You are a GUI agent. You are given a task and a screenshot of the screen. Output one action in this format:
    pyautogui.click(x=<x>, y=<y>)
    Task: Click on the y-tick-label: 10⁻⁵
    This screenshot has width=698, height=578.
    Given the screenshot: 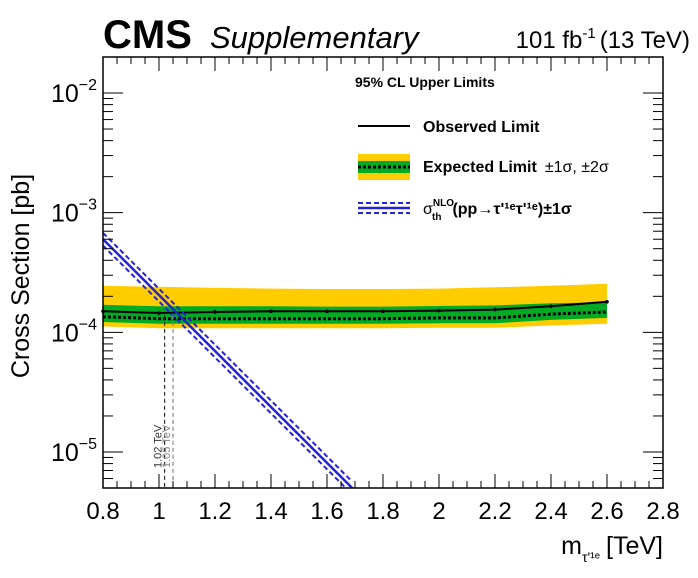 What is the action you would take?
    pyautogui.click(x=74, y=451)
    